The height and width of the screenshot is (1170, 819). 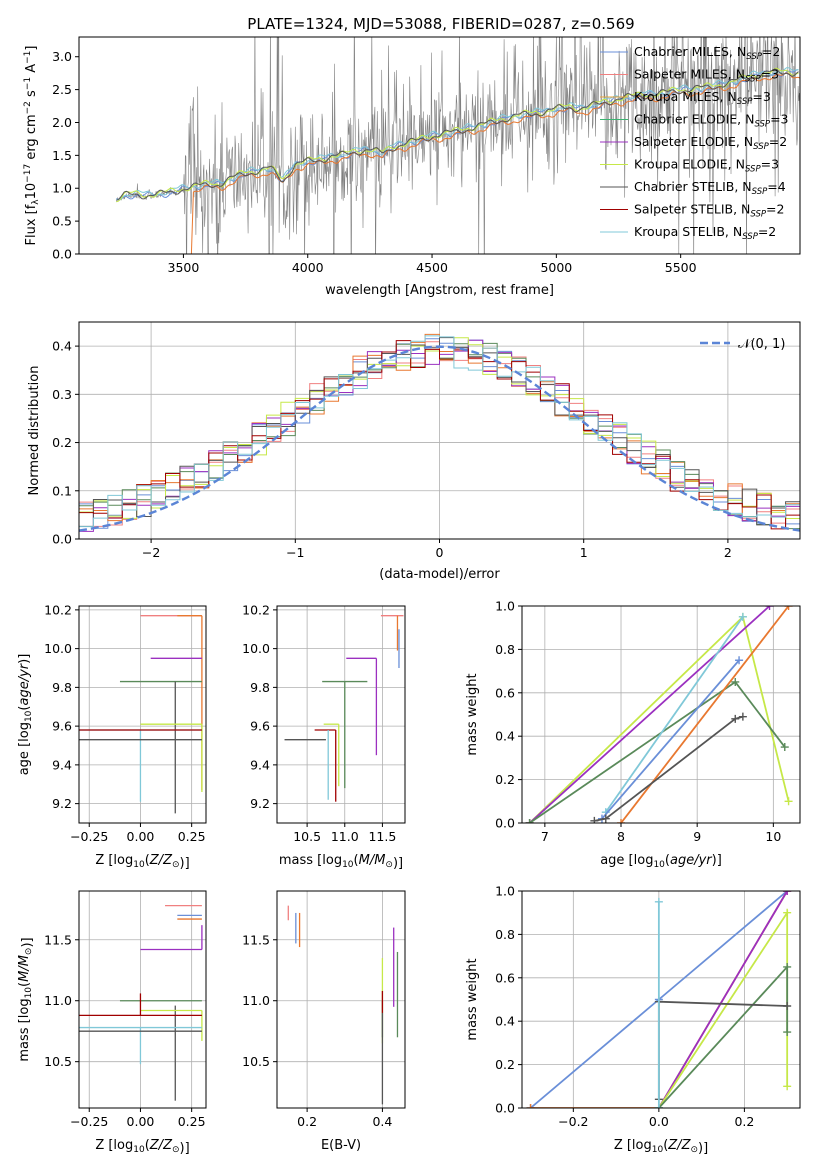 I want to click on legend-entry: Salpeter MILES, NSSP=3, so click(x=706, y=76).